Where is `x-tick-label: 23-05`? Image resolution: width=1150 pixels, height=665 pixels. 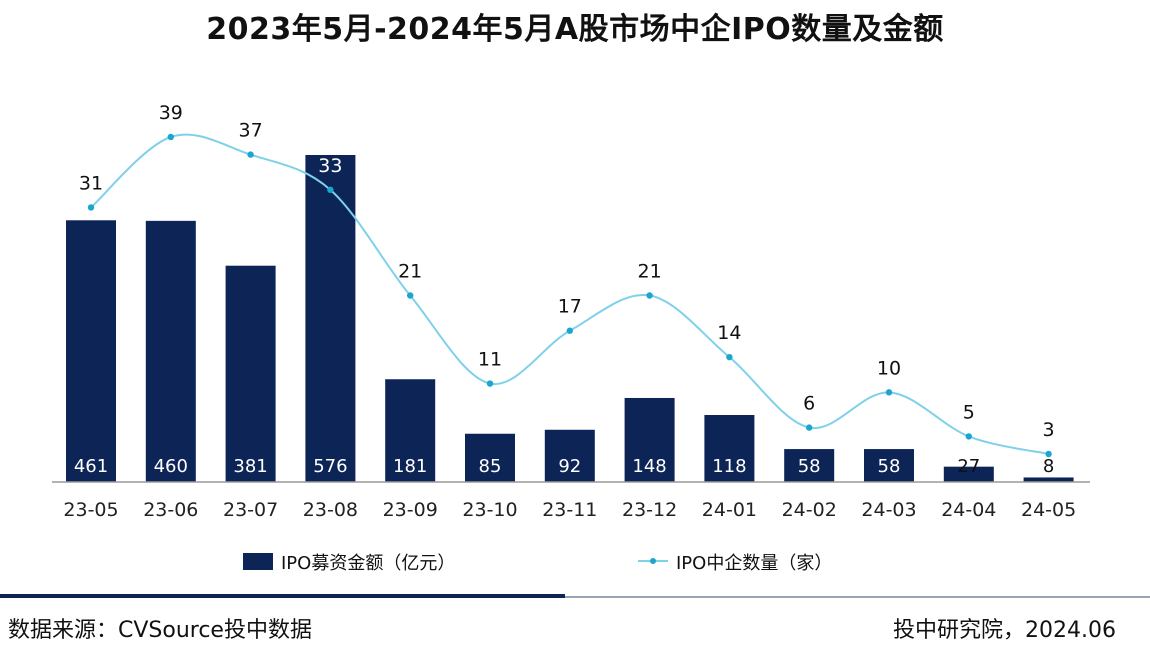
x-tick-label: 23-05 is located at coordinates (90, 510).